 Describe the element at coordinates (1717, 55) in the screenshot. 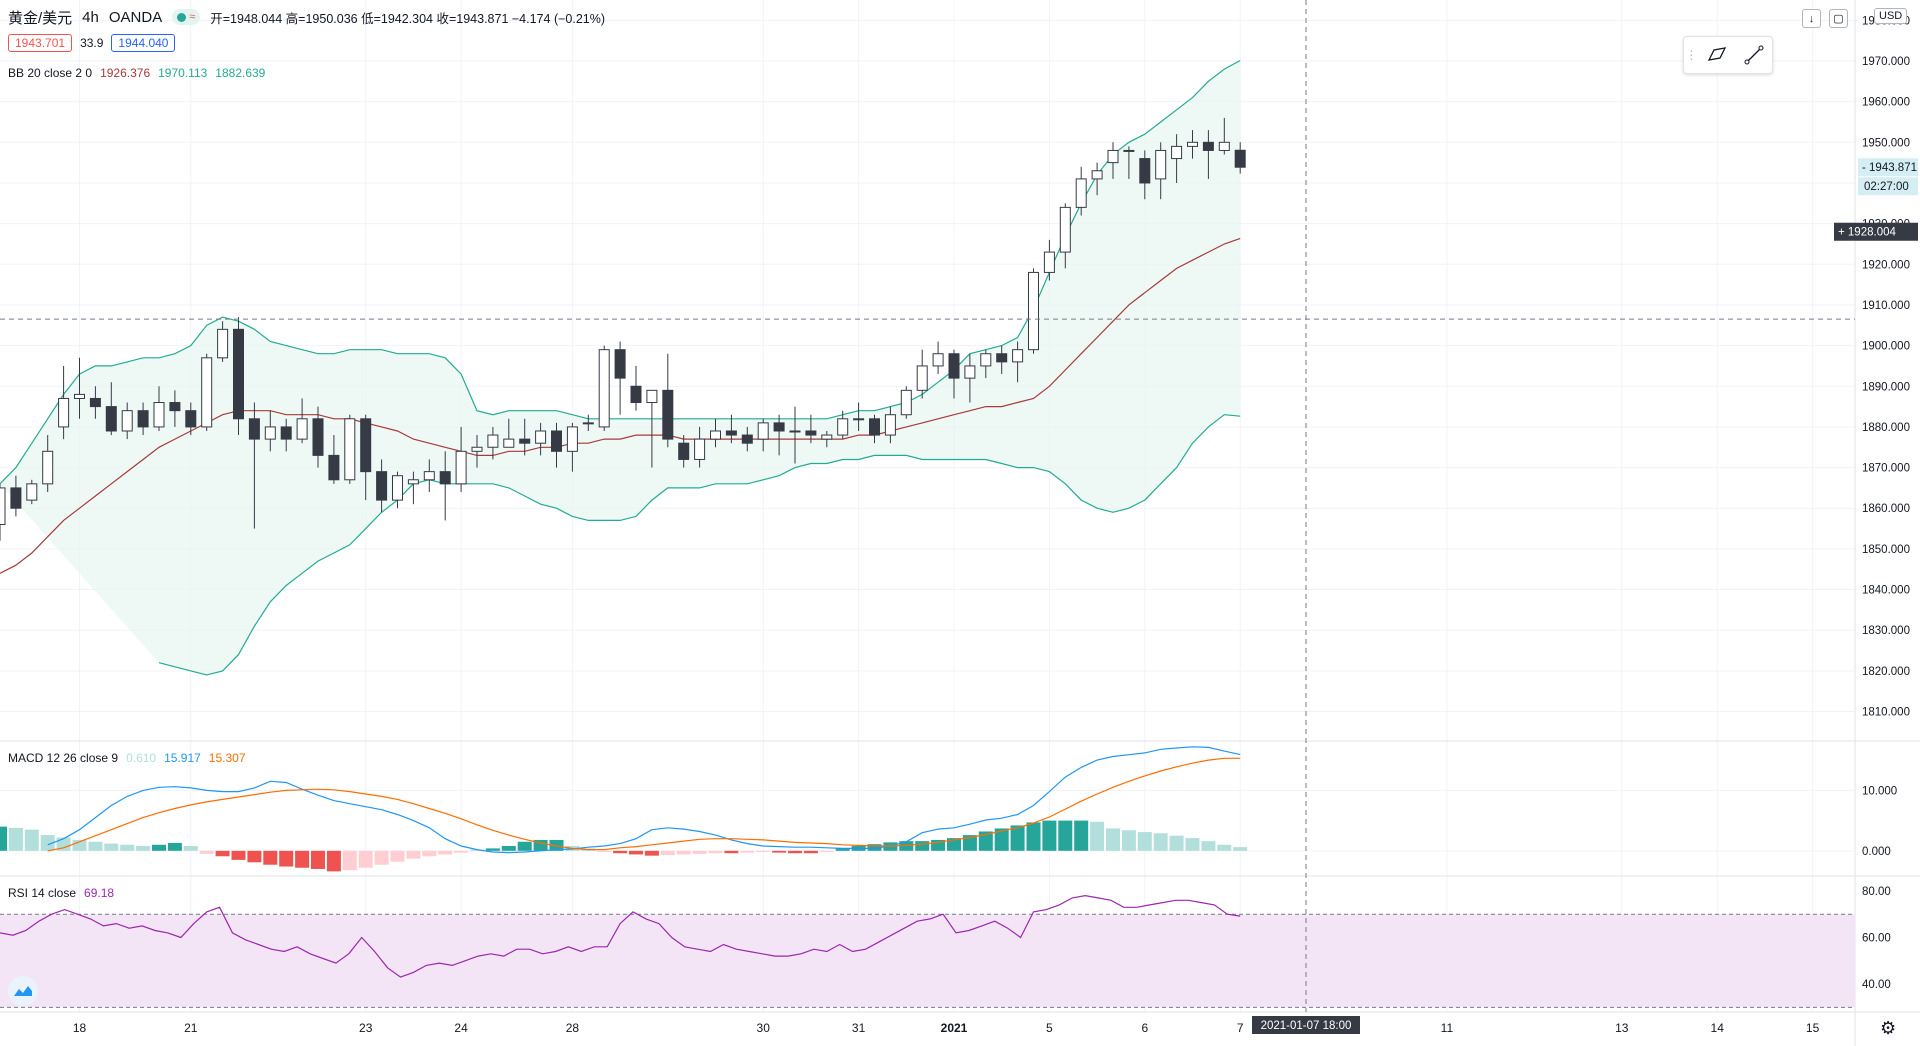

I see `pattern-tool-icon` at that location.